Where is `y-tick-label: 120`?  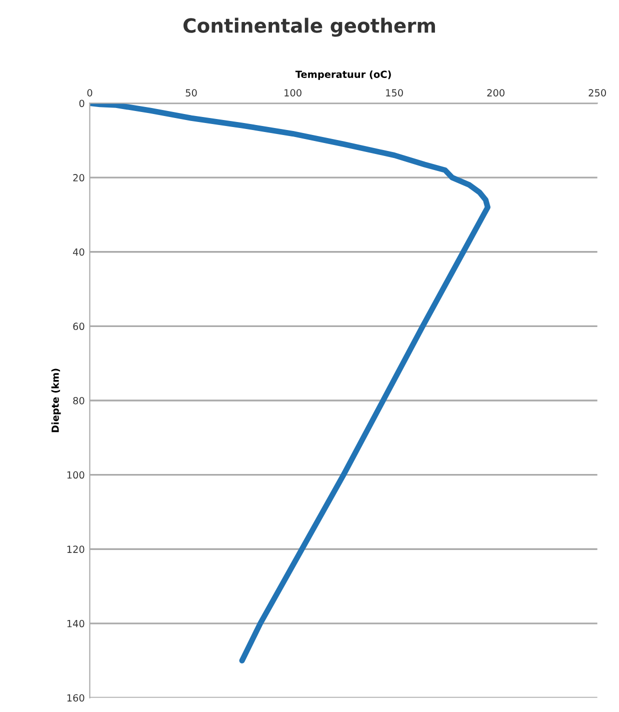
y-tick-label: 120 is located at coordinates (75, 549).